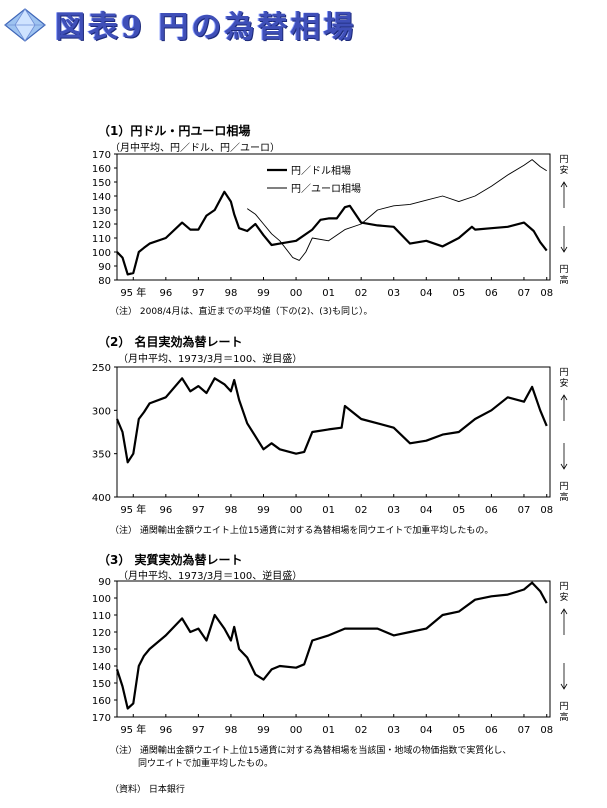 This screenshot has width=607, height=808. I want to click on chart-2-side-arrowhead-up, so click(564, 397).